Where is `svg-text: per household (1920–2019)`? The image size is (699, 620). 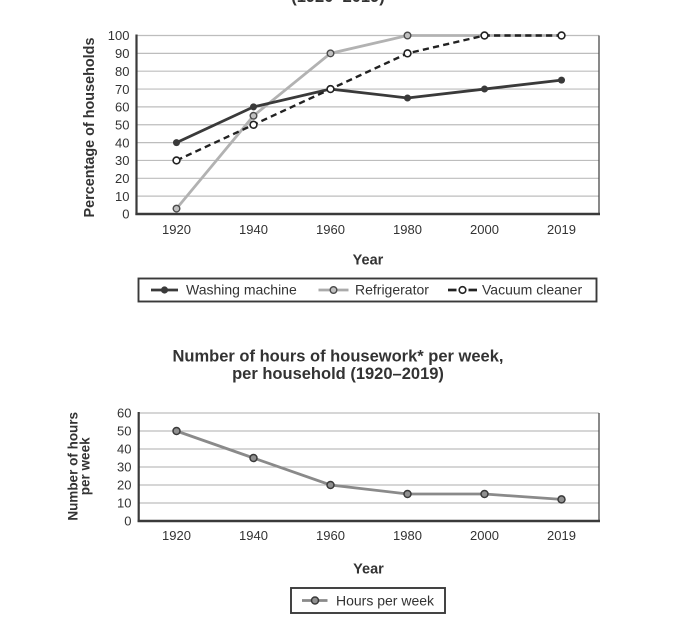 svg-text: per household (1920–2019) is located at coordinates (338, 374).